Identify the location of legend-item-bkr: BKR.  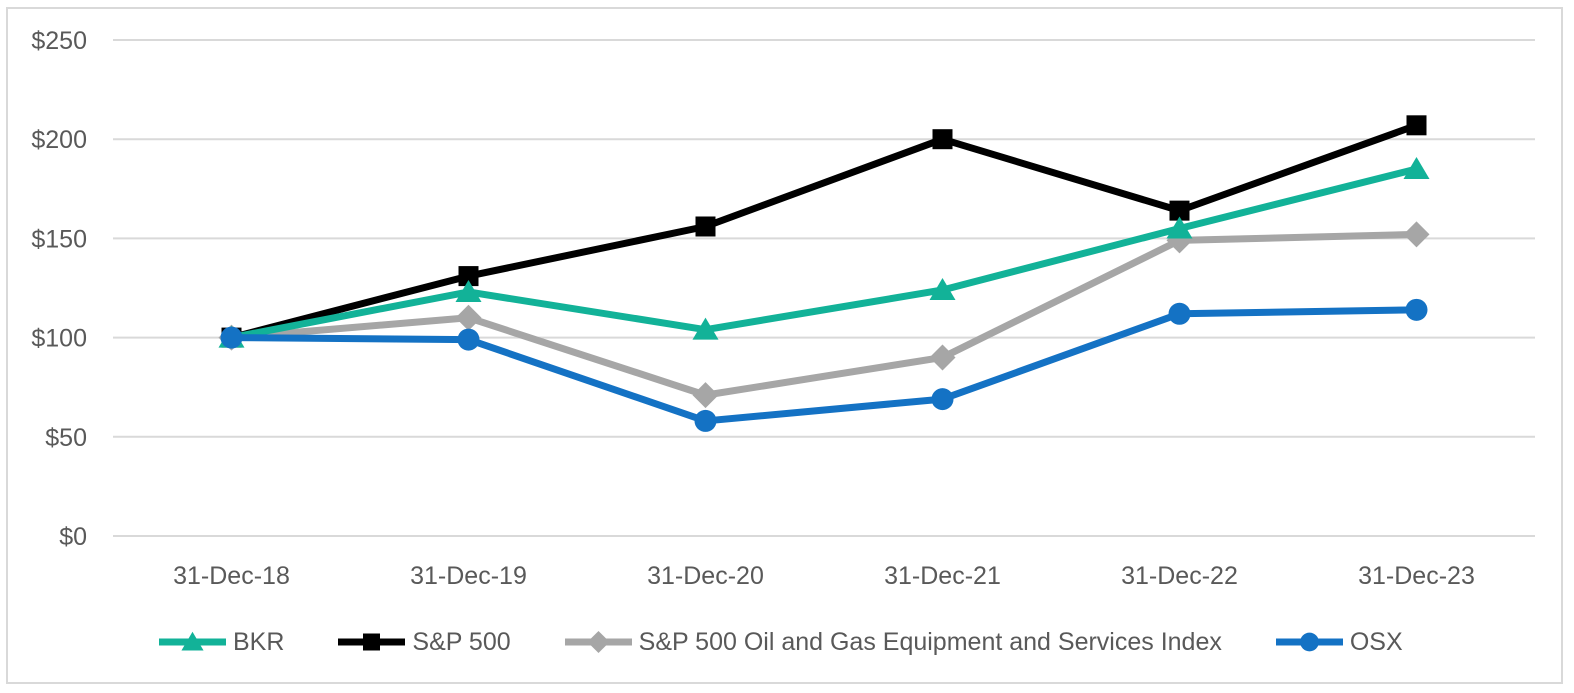
(220, 642).